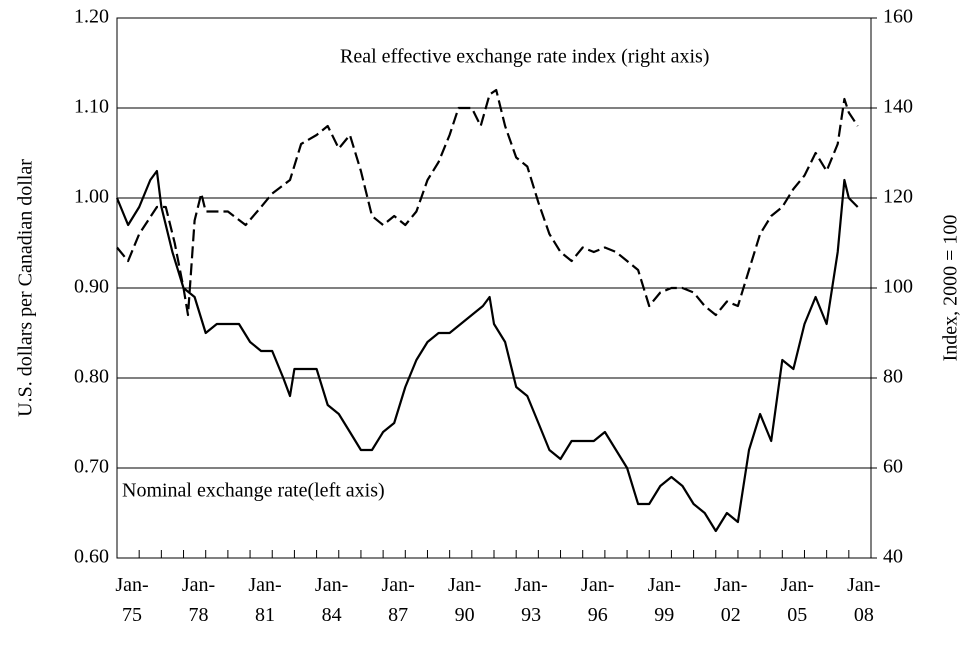 This screenshot has height=645, width=964. Describe the element at coordinates (132, 600) in the screenshot. I see `x-tick-label: Jan- 75` at that location.